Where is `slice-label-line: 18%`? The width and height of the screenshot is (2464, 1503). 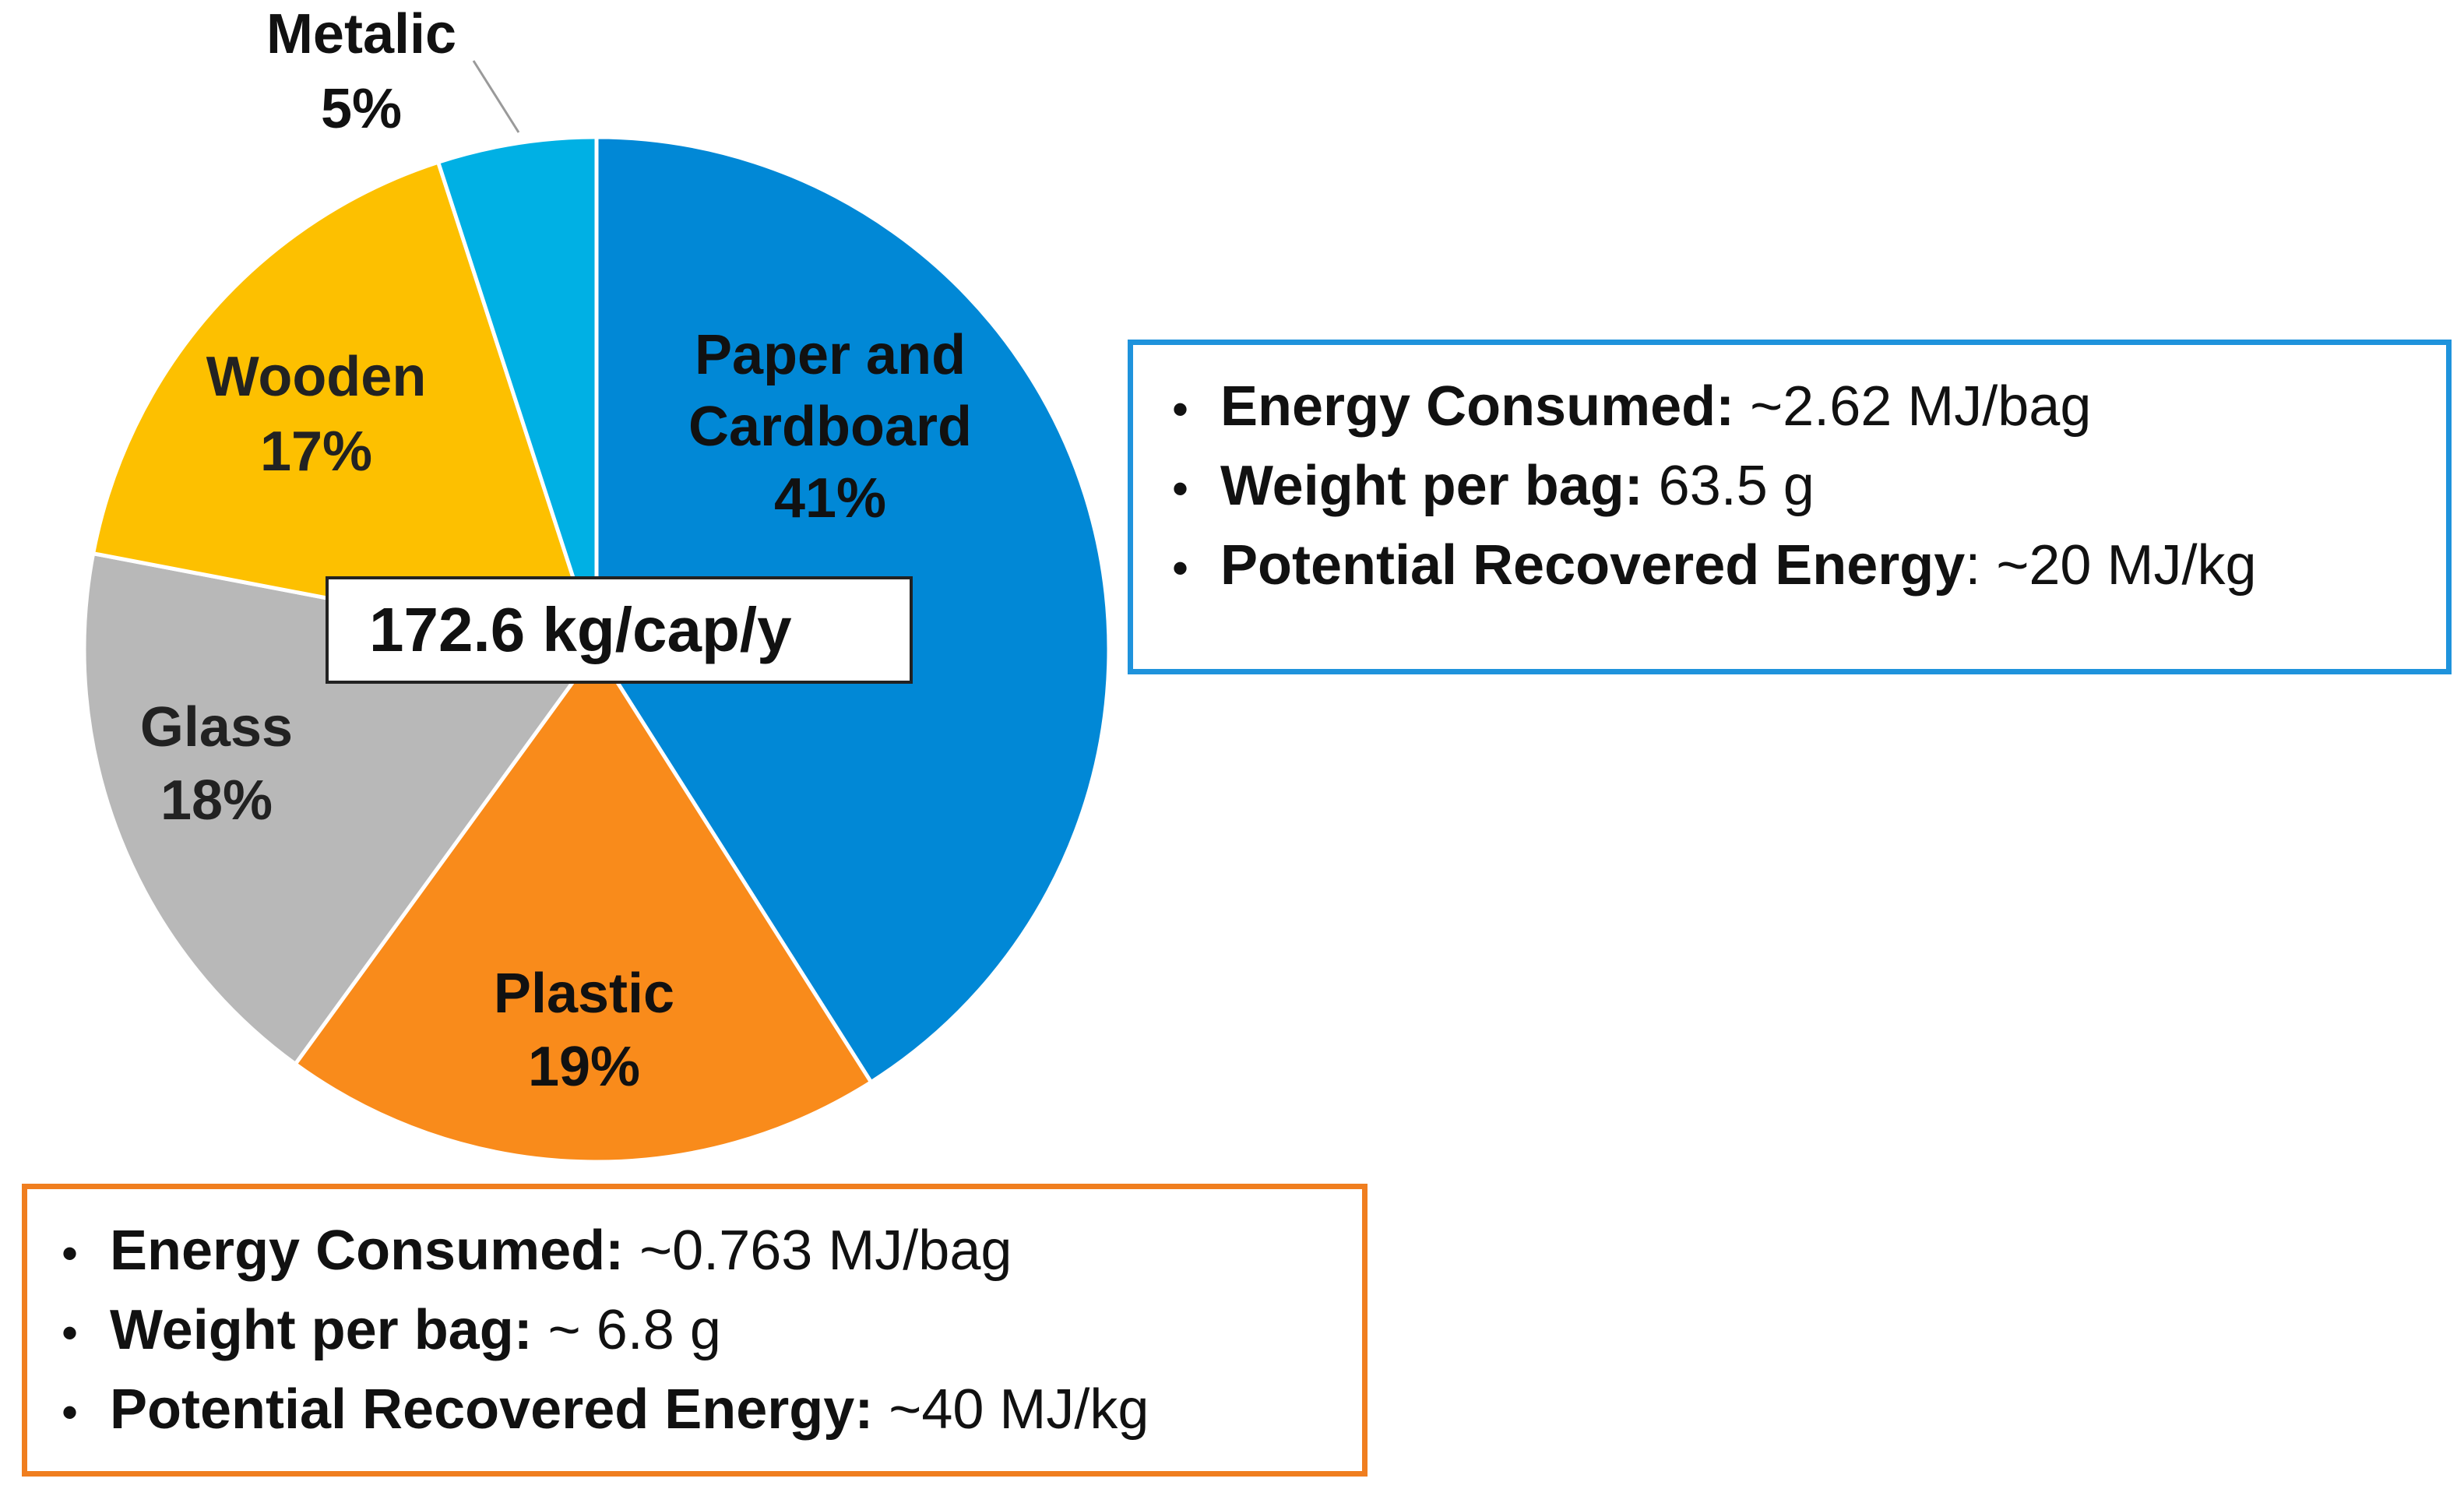 slice-label-line: 18% is located at coordinates (216, 800).